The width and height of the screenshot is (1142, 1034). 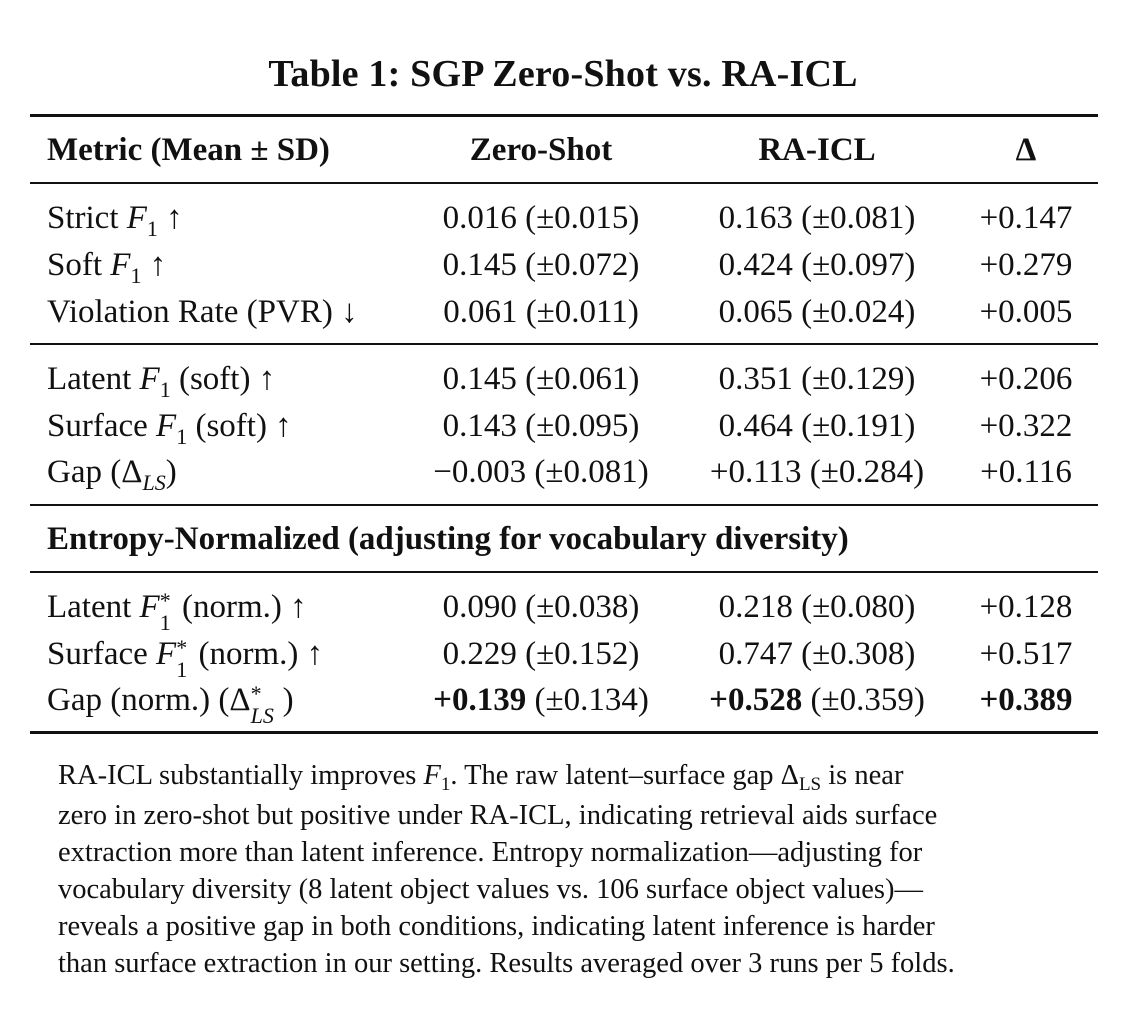 I want to click on row-delta-value: +0.147, so click(x=1026, y=218).